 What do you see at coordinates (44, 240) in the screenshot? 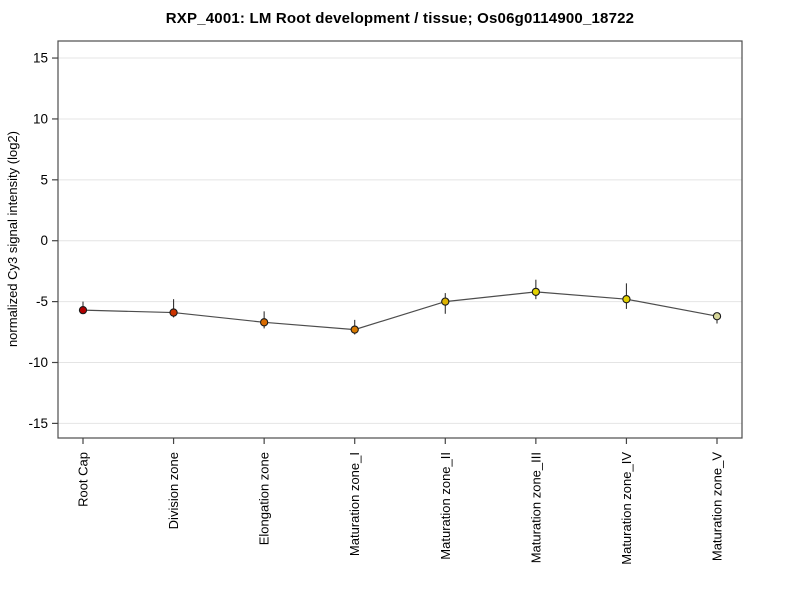
I see `y-tick-label: 0` at bounding box center [44, 240].